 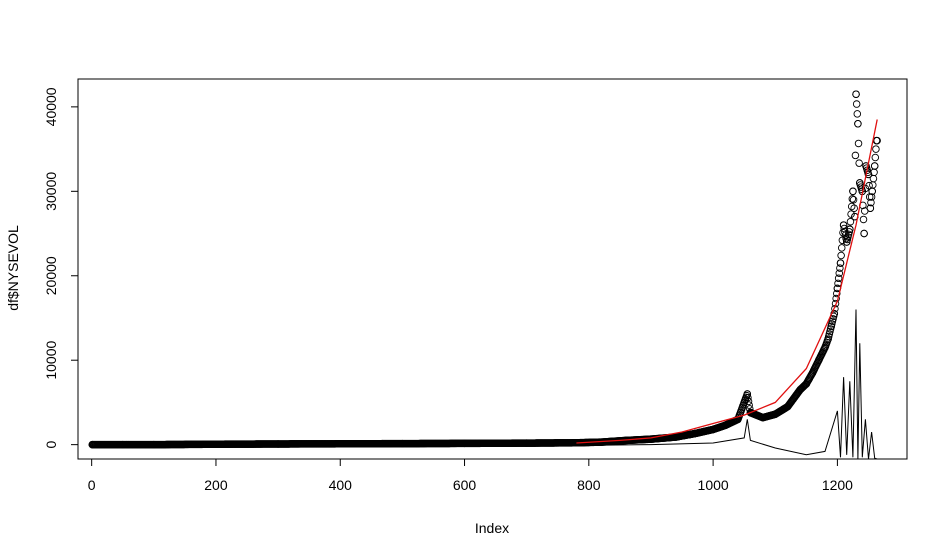 What do you see at coordinates (589, 485) in the screenshot?
I see `x-tick-label: 800` at bounding box center [589, 485].